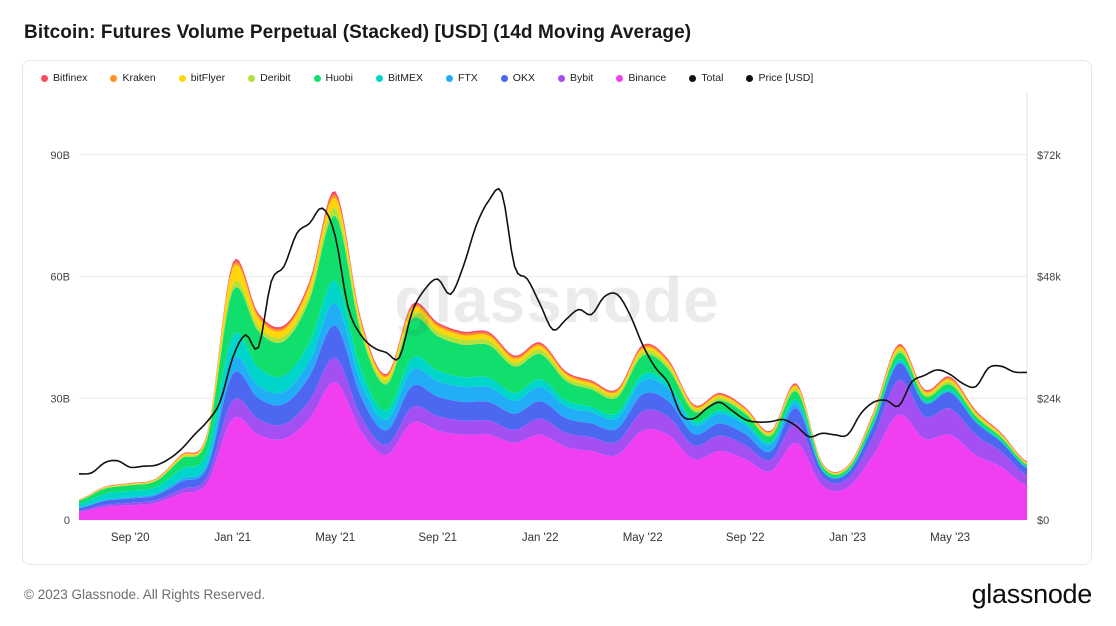 The image size is (1116, 626). I want to click on y-axis-left-tick: 0, so click(67, 521).